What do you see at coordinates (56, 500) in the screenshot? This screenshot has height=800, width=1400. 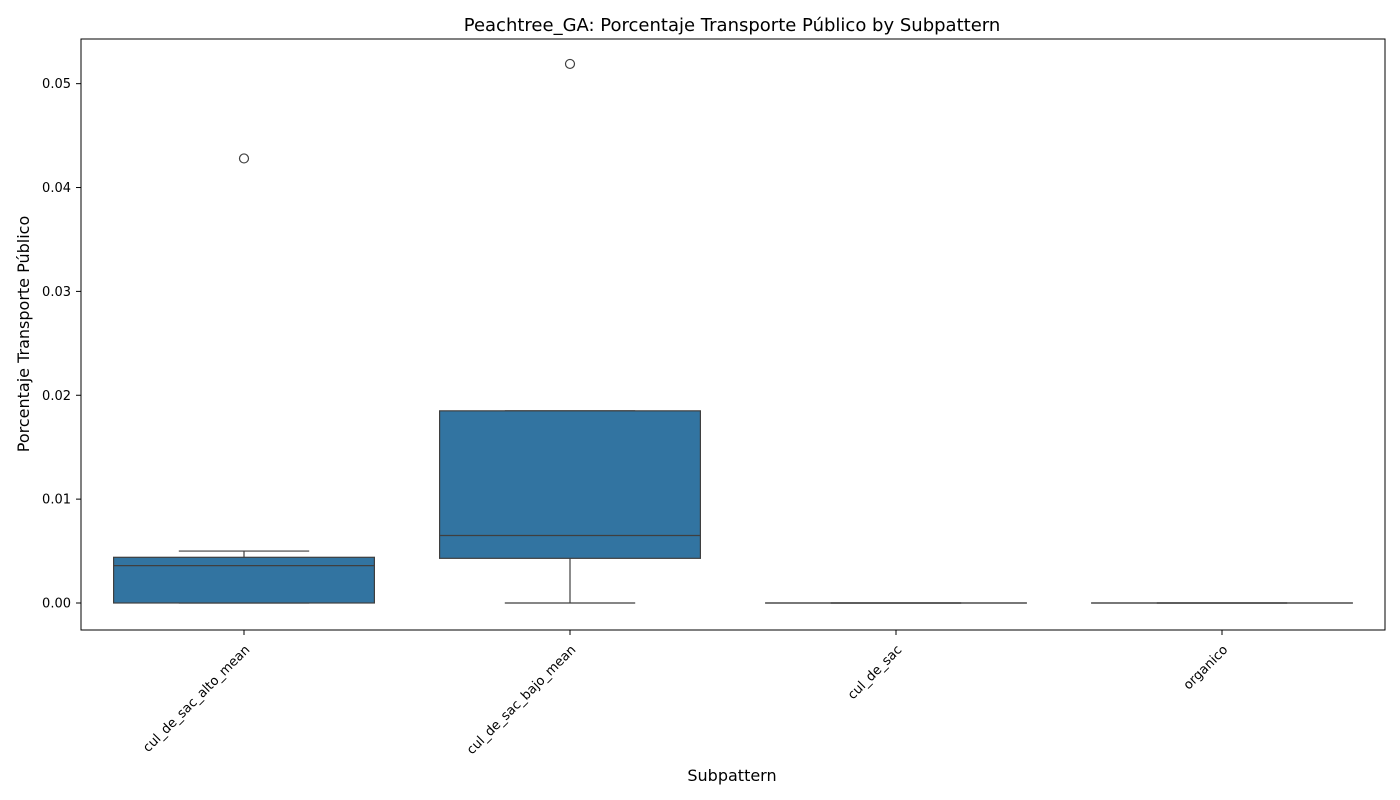 I see `y-tick-label: 0.01` at bounding box center [56, 500].